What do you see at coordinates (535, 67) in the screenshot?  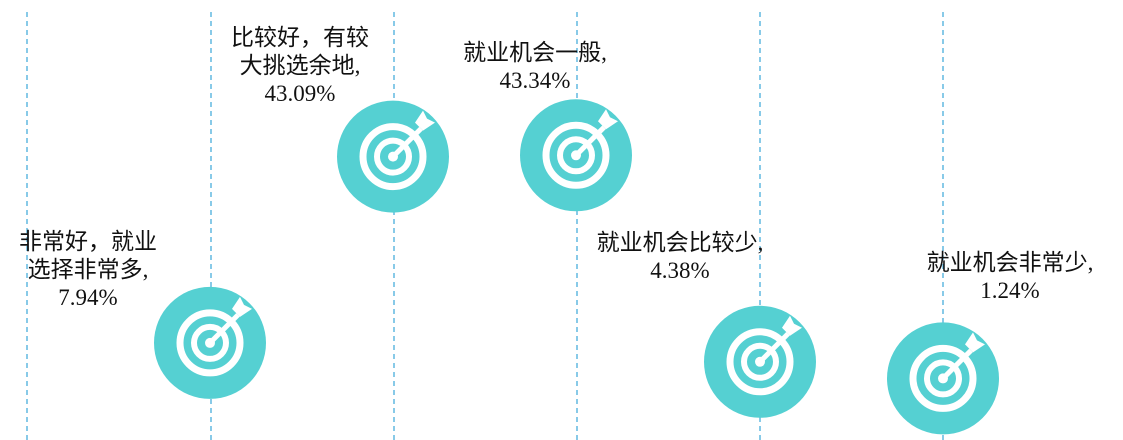 I see `data-label: 就业机会一般, 43.34%` at bounding box center [535, 67].